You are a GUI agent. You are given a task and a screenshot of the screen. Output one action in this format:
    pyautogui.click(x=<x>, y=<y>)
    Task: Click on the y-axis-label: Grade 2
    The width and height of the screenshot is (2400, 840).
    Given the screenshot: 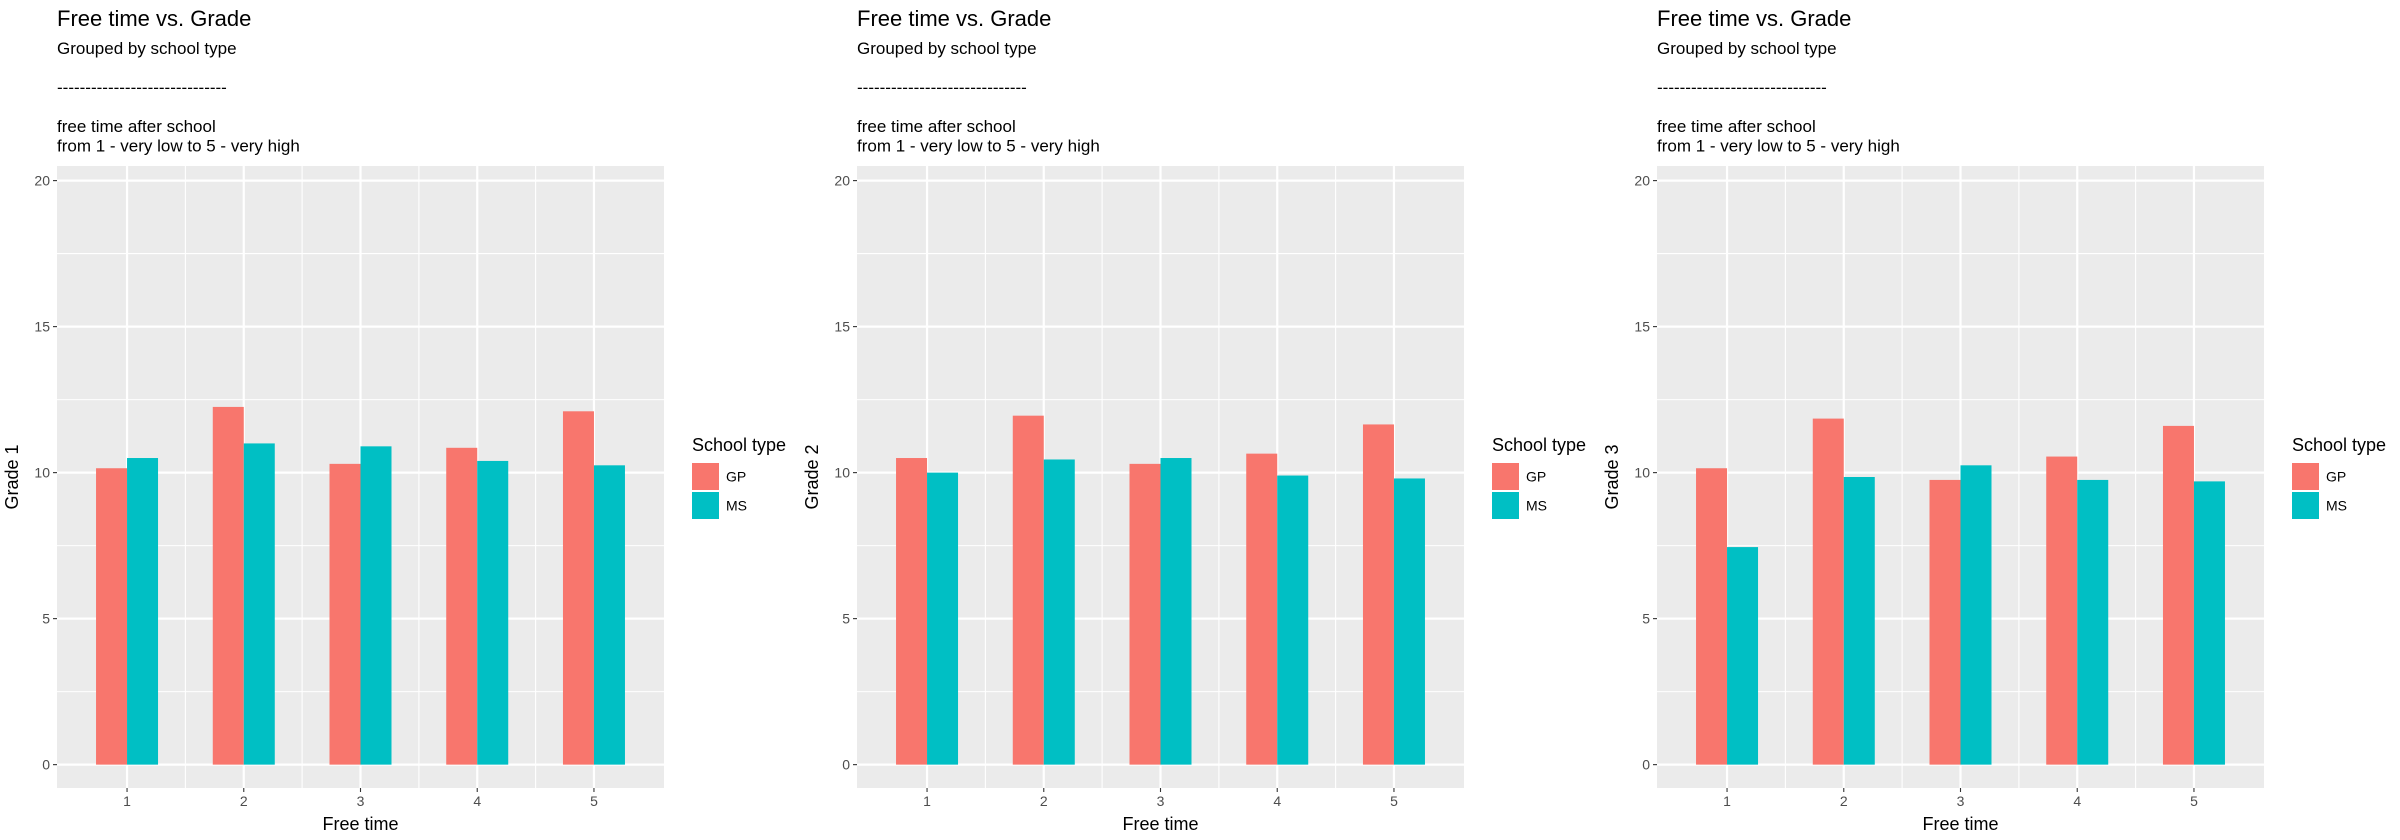 What is the action you would take?
    pyautogui.click(x=812, y=476)
    